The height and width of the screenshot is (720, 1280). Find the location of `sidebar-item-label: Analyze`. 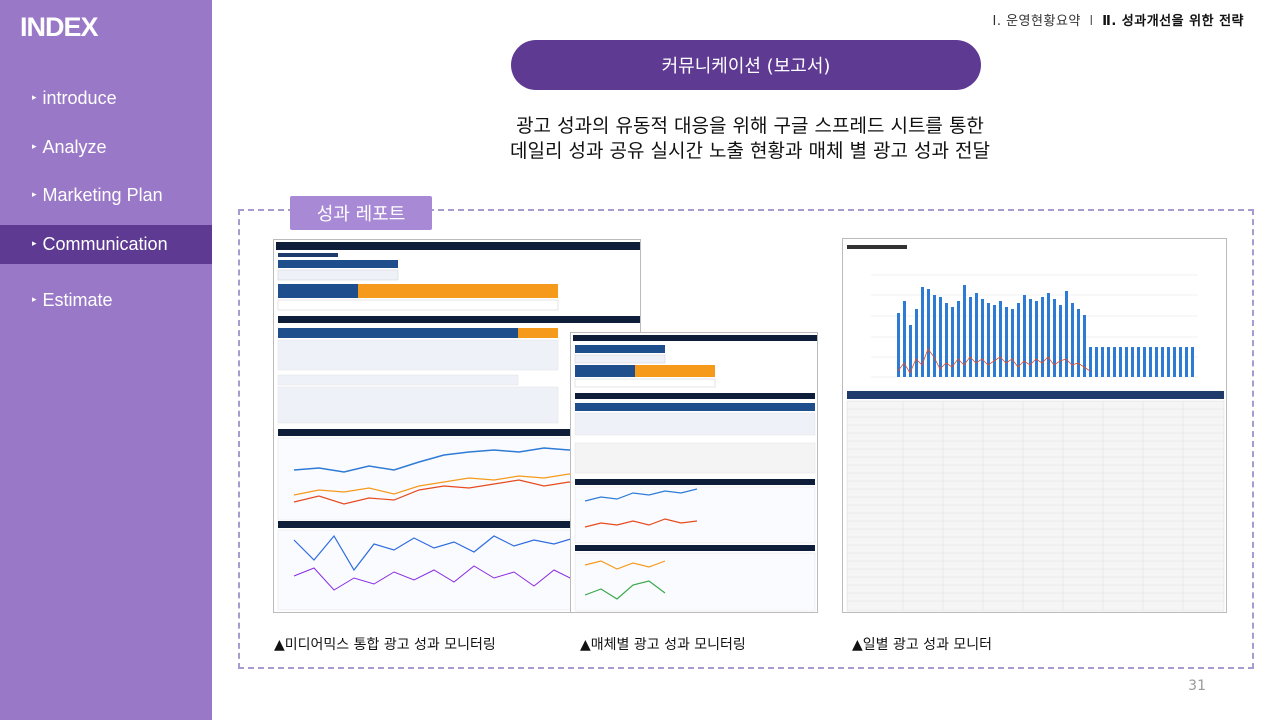

sidebar-item-label: Analyze is located at coordinates (74, 146).